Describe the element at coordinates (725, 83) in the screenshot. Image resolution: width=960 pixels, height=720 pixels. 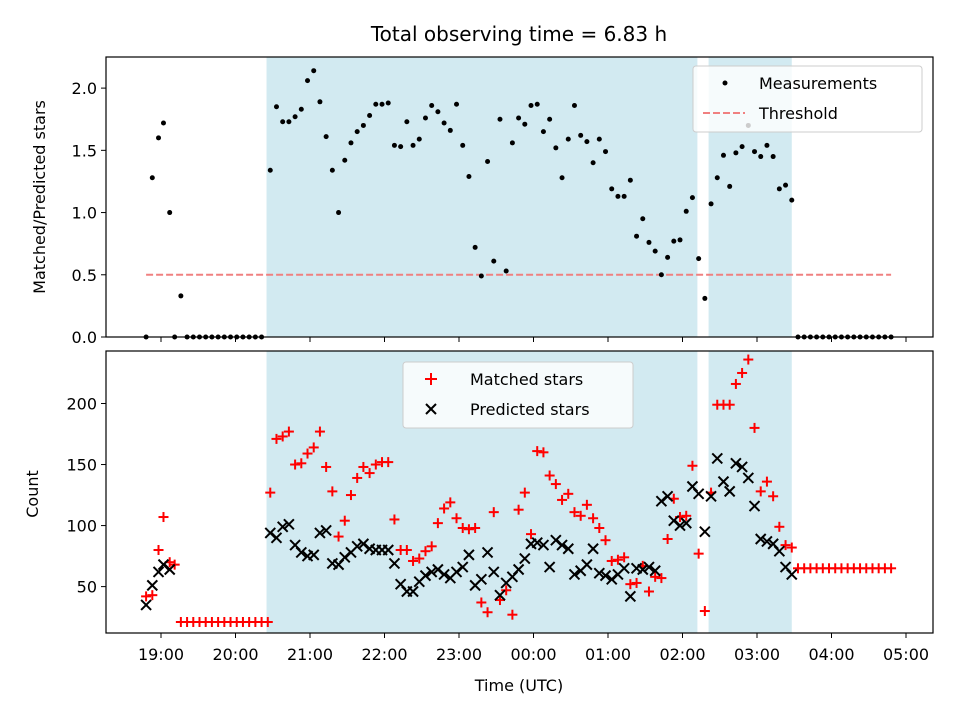
I see `legend-measurements-marker` at that location.